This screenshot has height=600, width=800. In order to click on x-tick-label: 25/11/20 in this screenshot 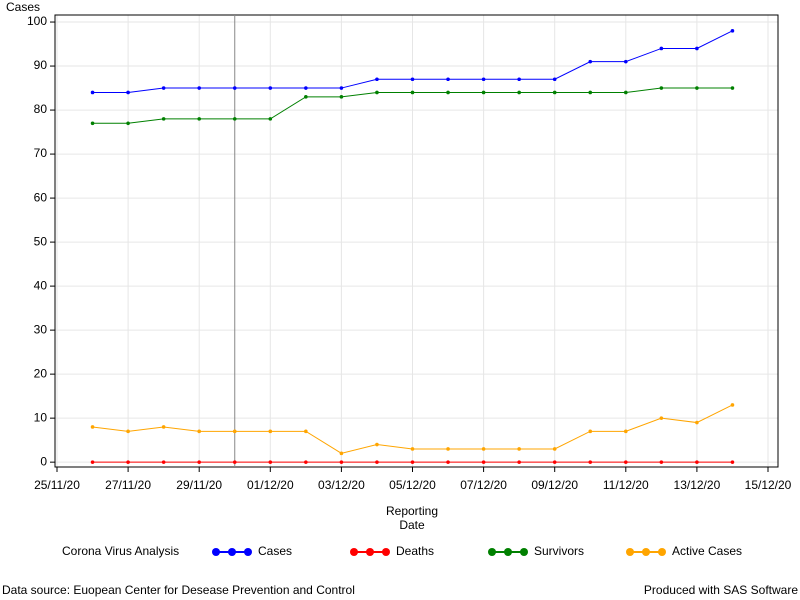, I will do `click(57, 485)`.